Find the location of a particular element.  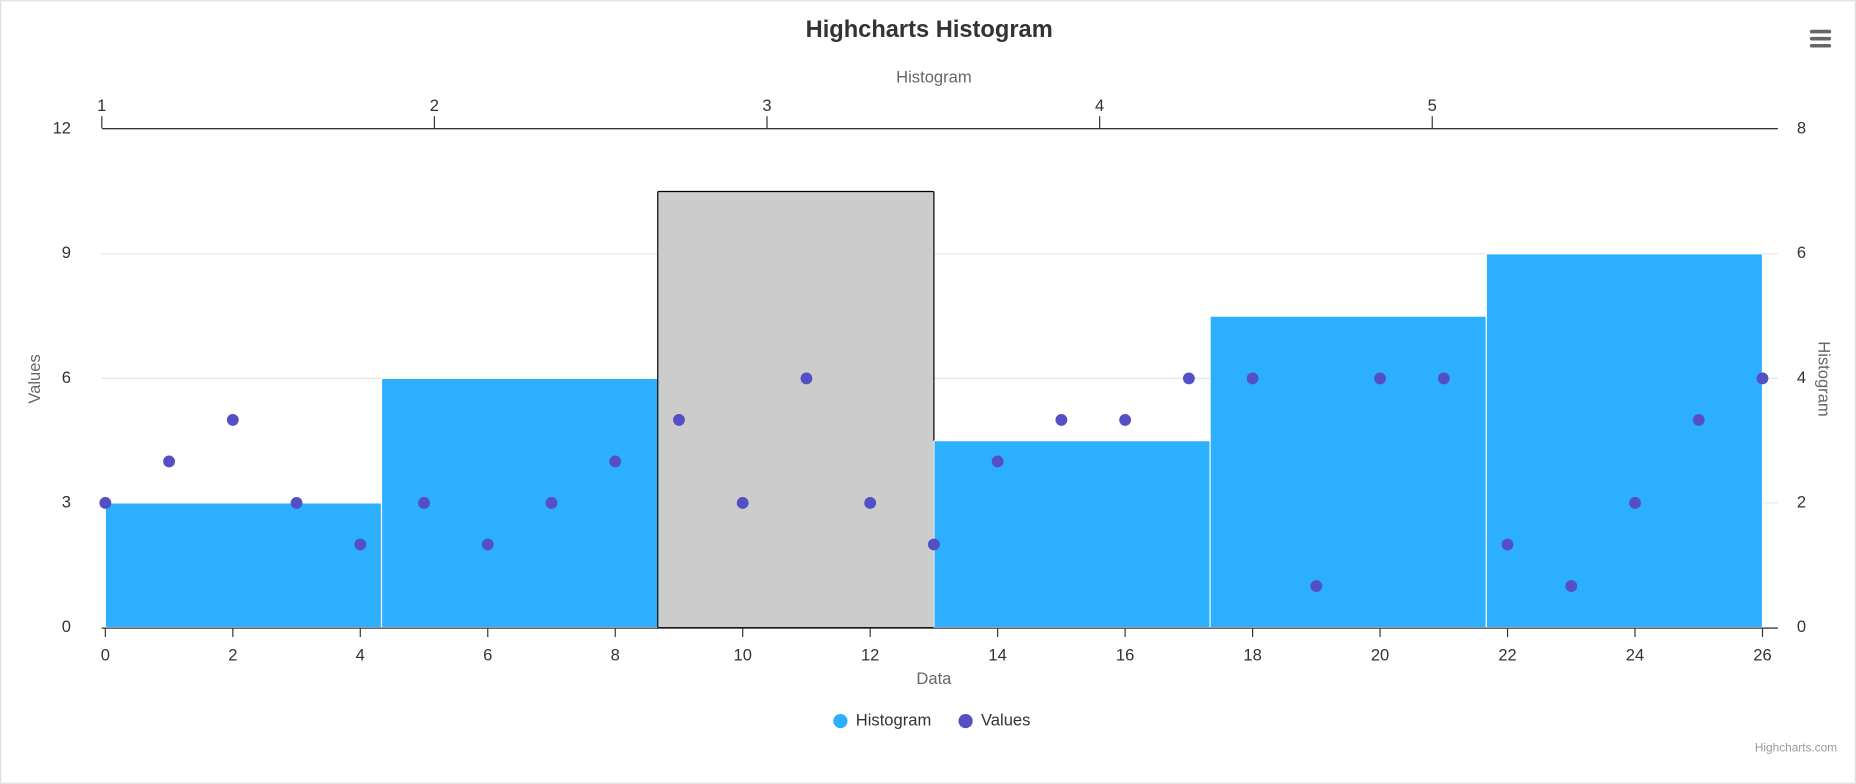

x-tick-label: 26 is located at coordinates (1762, 654).